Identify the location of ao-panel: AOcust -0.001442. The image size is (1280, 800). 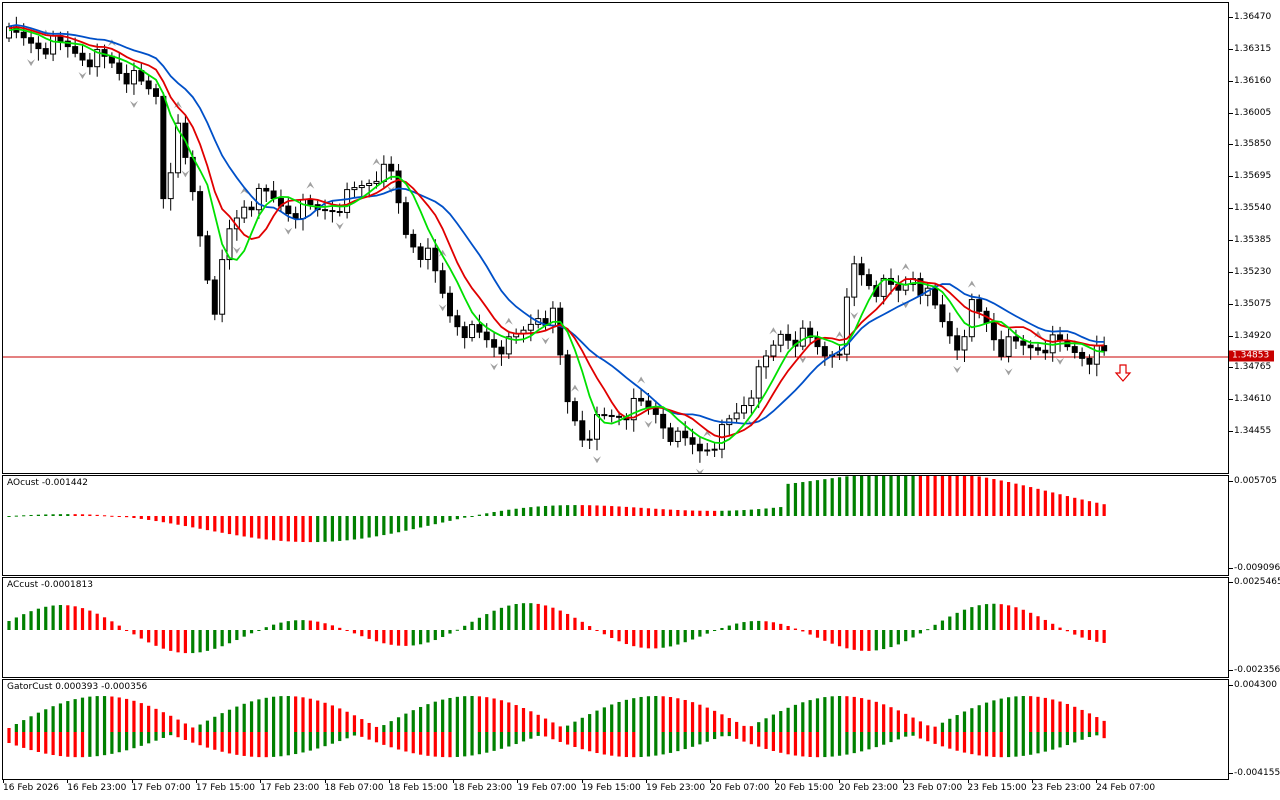
(615, 525).